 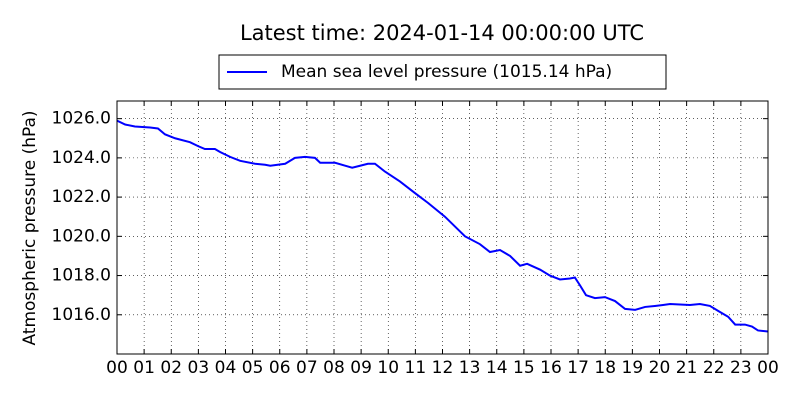 What do you see at coordinates (605, 368) in the screenshot?
I see `x-tick-label: 18` at bounding box center [605, 368].